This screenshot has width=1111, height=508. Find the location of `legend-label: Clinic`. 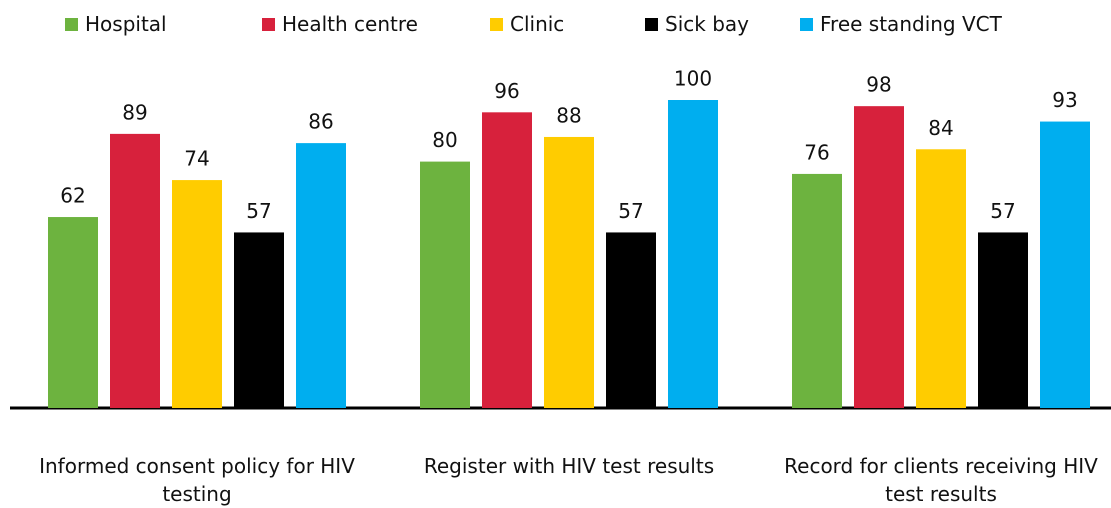

legend-label: Clinic is located at coordinates (537, 24).